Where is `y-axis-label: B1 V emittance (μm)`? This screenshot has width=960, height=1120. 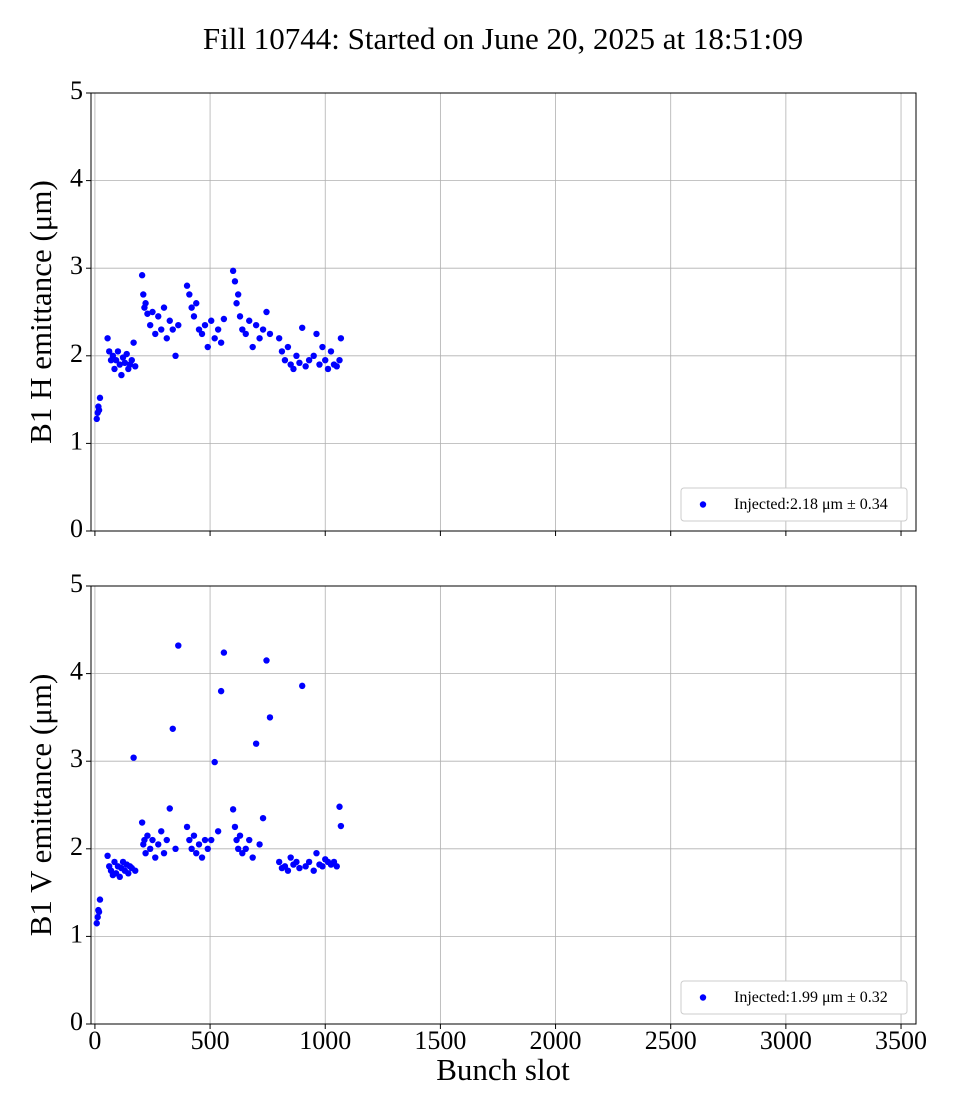
y-axis-label: B1 V emittance (μm) is located at coordinates (40, 805).